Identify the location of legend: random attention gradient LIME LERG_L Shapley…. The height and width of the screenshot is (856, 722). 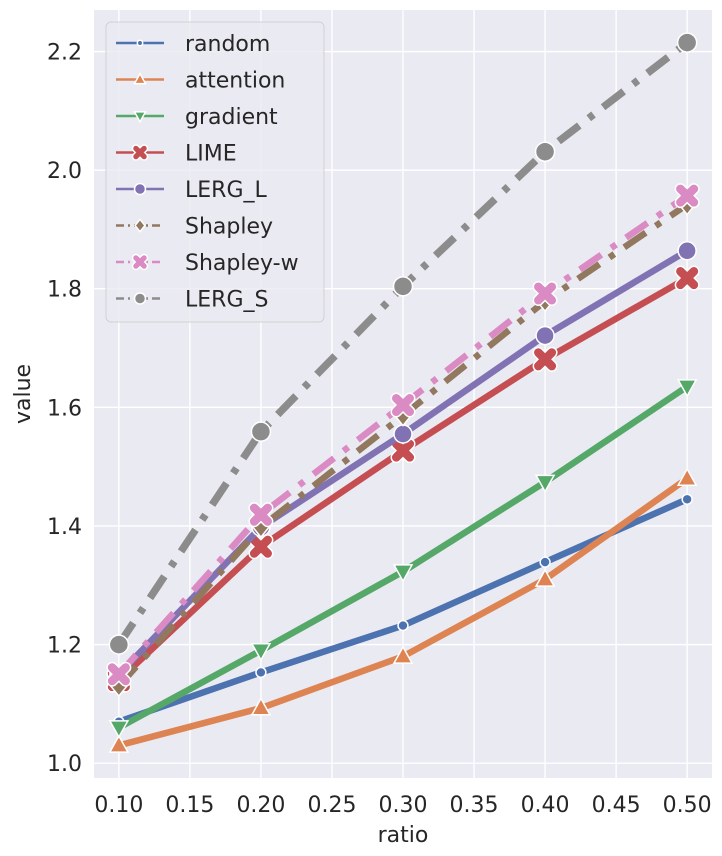
(215, 172).